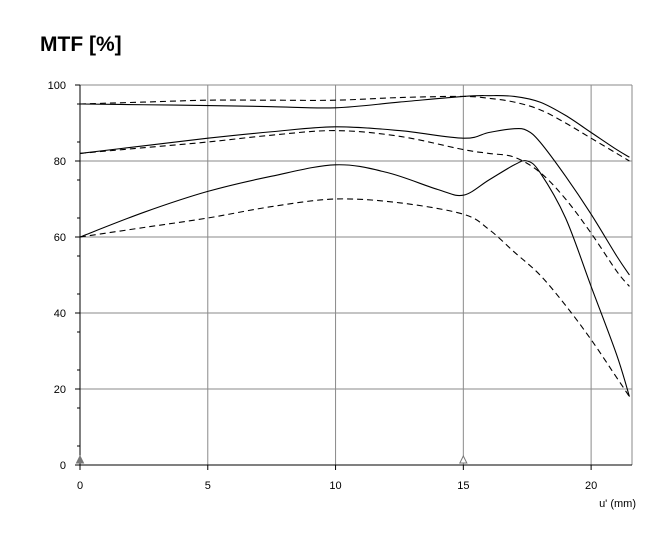  Describe the element at coordinates (208, 486) in the screenshot. I see `x-tick-label: 5` at that location.